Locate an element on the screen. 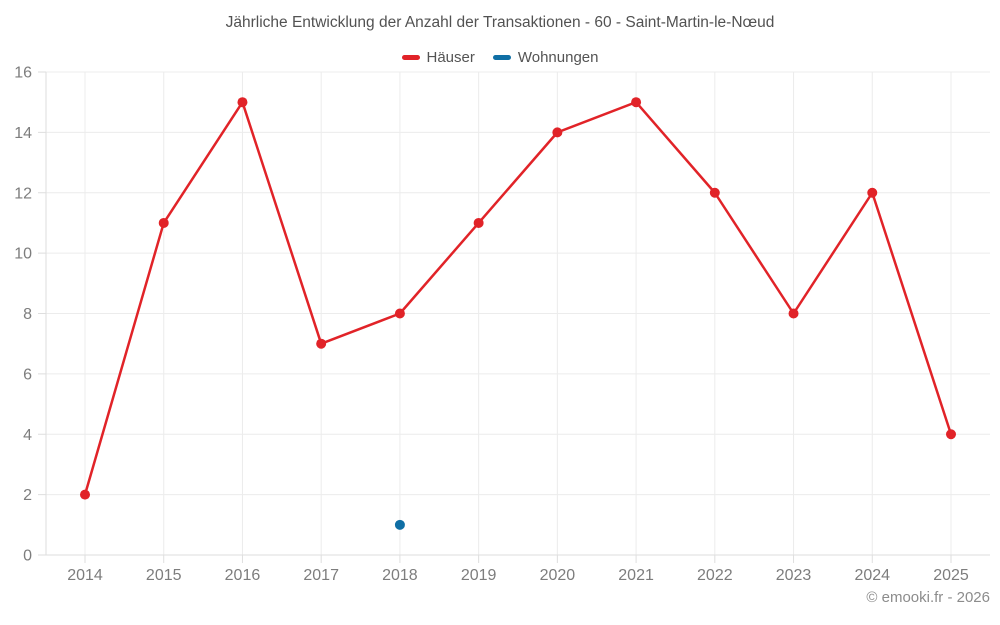 The image size is (1000, 625). data-point-Häuser-2016 is located at coordinates (242, 102).